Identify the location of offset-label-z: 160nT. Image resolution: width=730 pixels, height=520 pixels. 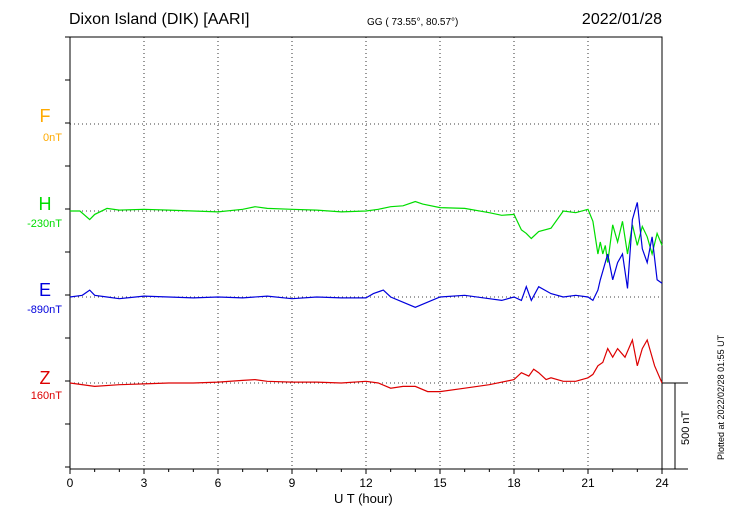
(46, 396).